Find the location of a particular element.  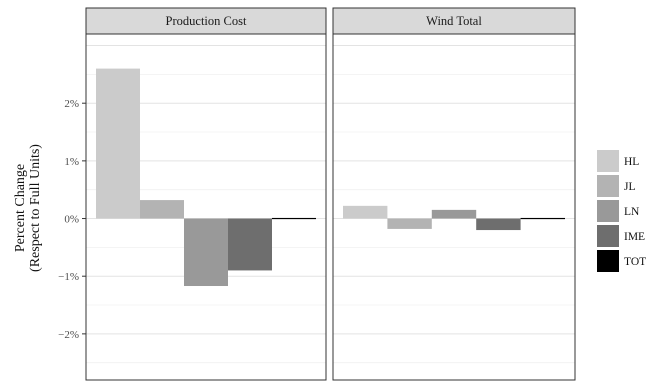

bar-tot-wind-total is located at coordinates (542, 218).